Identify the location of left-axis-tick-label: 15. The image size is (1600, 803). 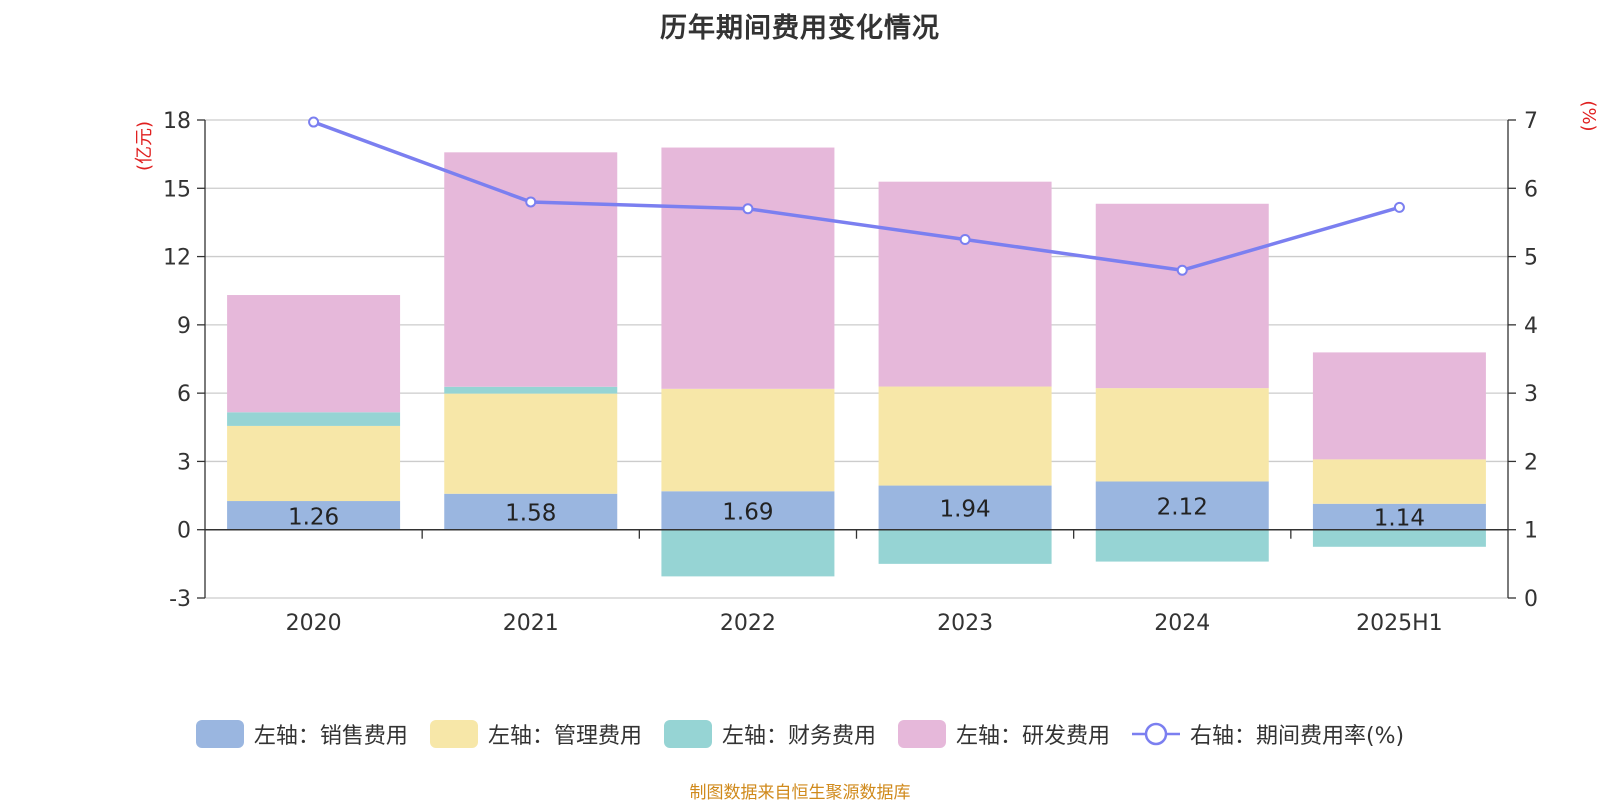
(177, 189).